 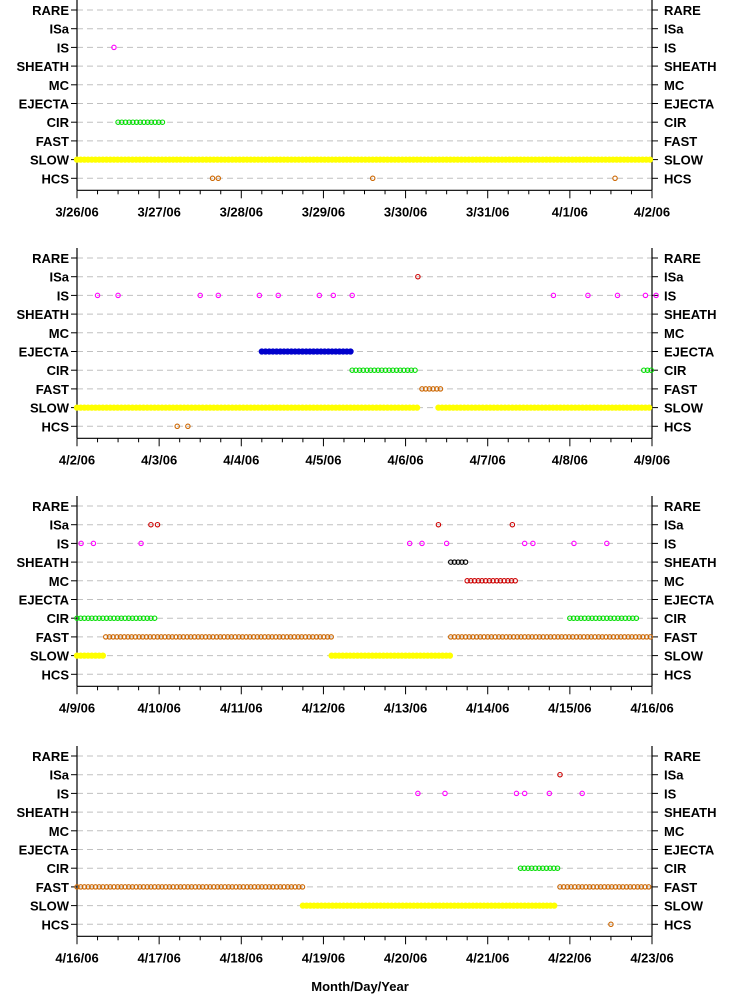 I want to click on y-label-left: RARE, so click(x=50, y=756).